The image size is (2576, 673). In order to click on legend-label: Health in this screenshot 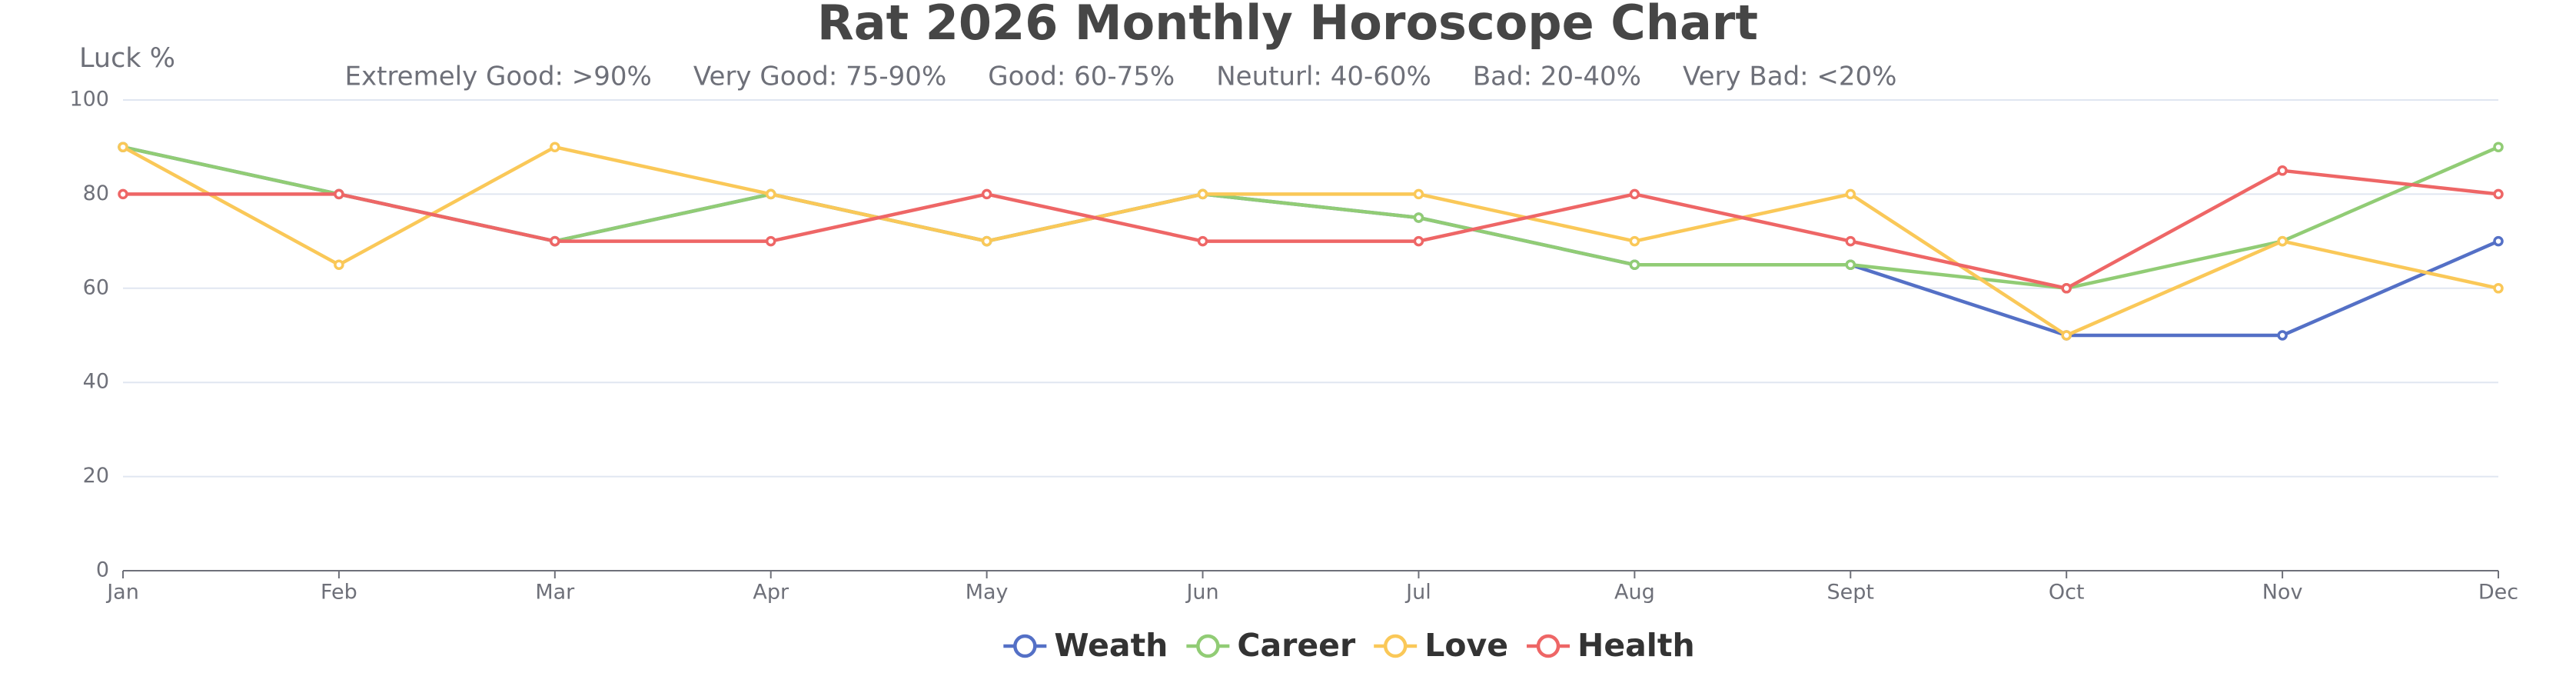, I will do `click(1636, 645)`.